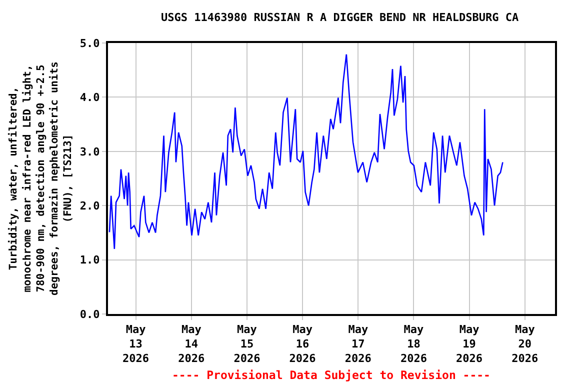 This screenshot has height=384, width=576. Describe the element at coordinates (525, 344) in the screenshot. I see `x-tick-label: May 20 2026` at that location.